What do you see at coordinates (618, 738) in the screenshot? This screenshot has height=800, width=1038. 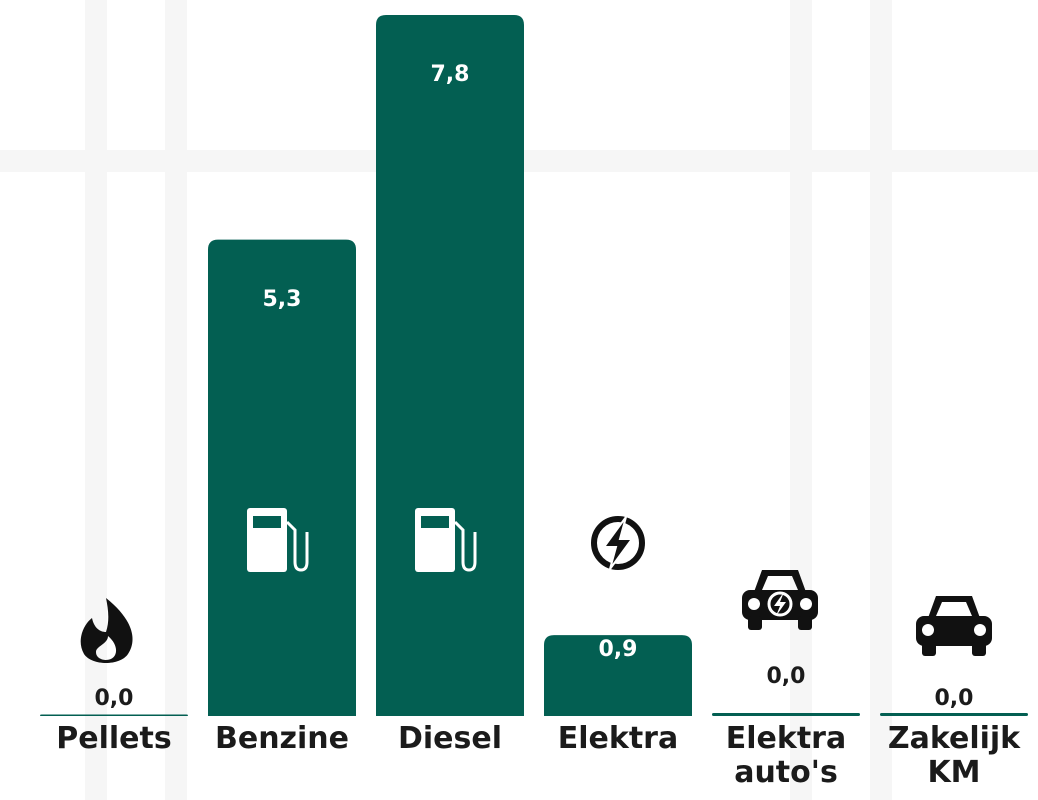 I see `category-label: Elektra` at bounding box center [618, 738].